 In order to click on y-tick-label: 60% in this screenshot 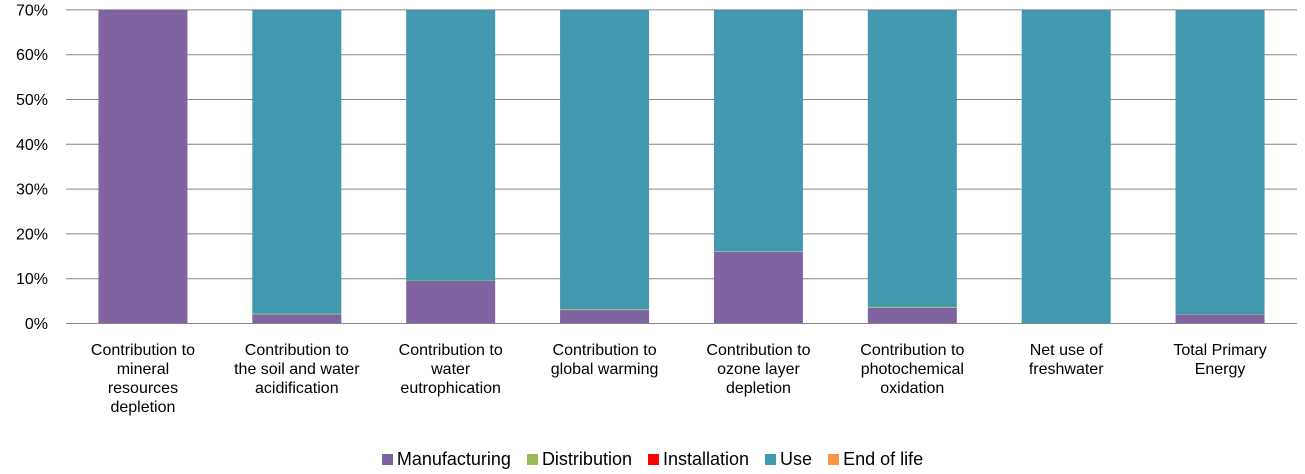, I will do `click(32, 55)`.